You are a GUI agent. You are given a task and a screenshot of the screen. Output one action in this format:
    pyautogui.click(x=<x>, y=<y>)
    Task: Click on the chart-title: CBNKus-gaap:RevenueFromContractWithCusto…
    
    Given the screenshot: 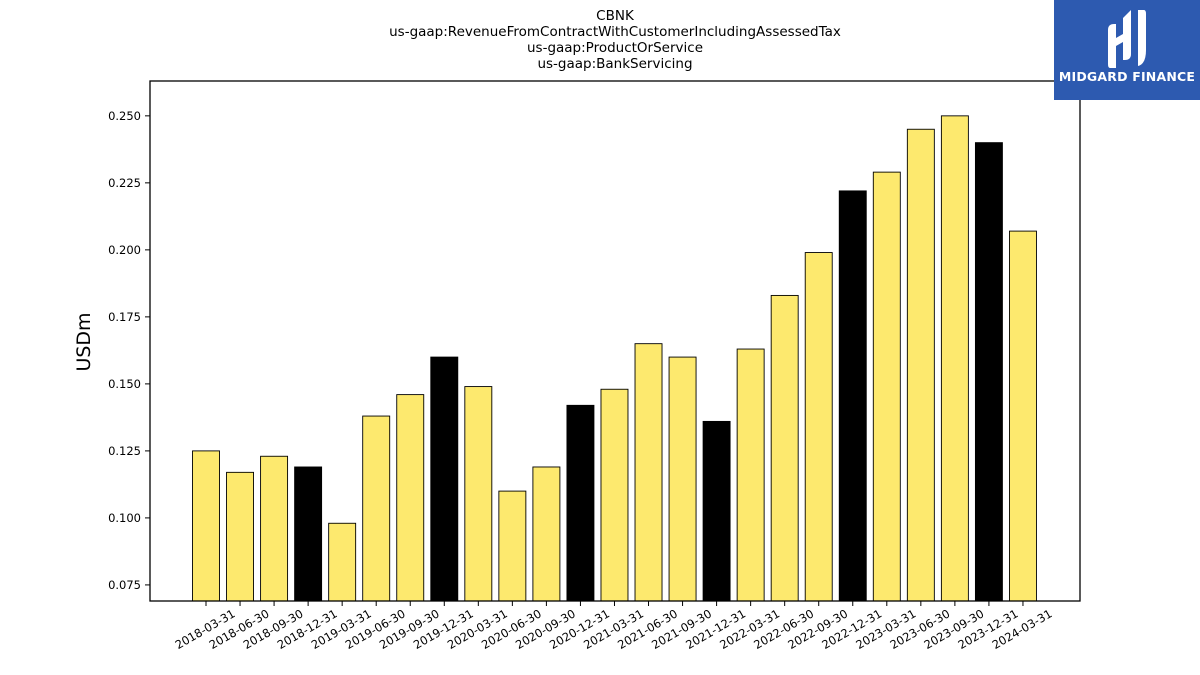 What is the action you would take?
    pyautogui.click(x=615, y=40)
    